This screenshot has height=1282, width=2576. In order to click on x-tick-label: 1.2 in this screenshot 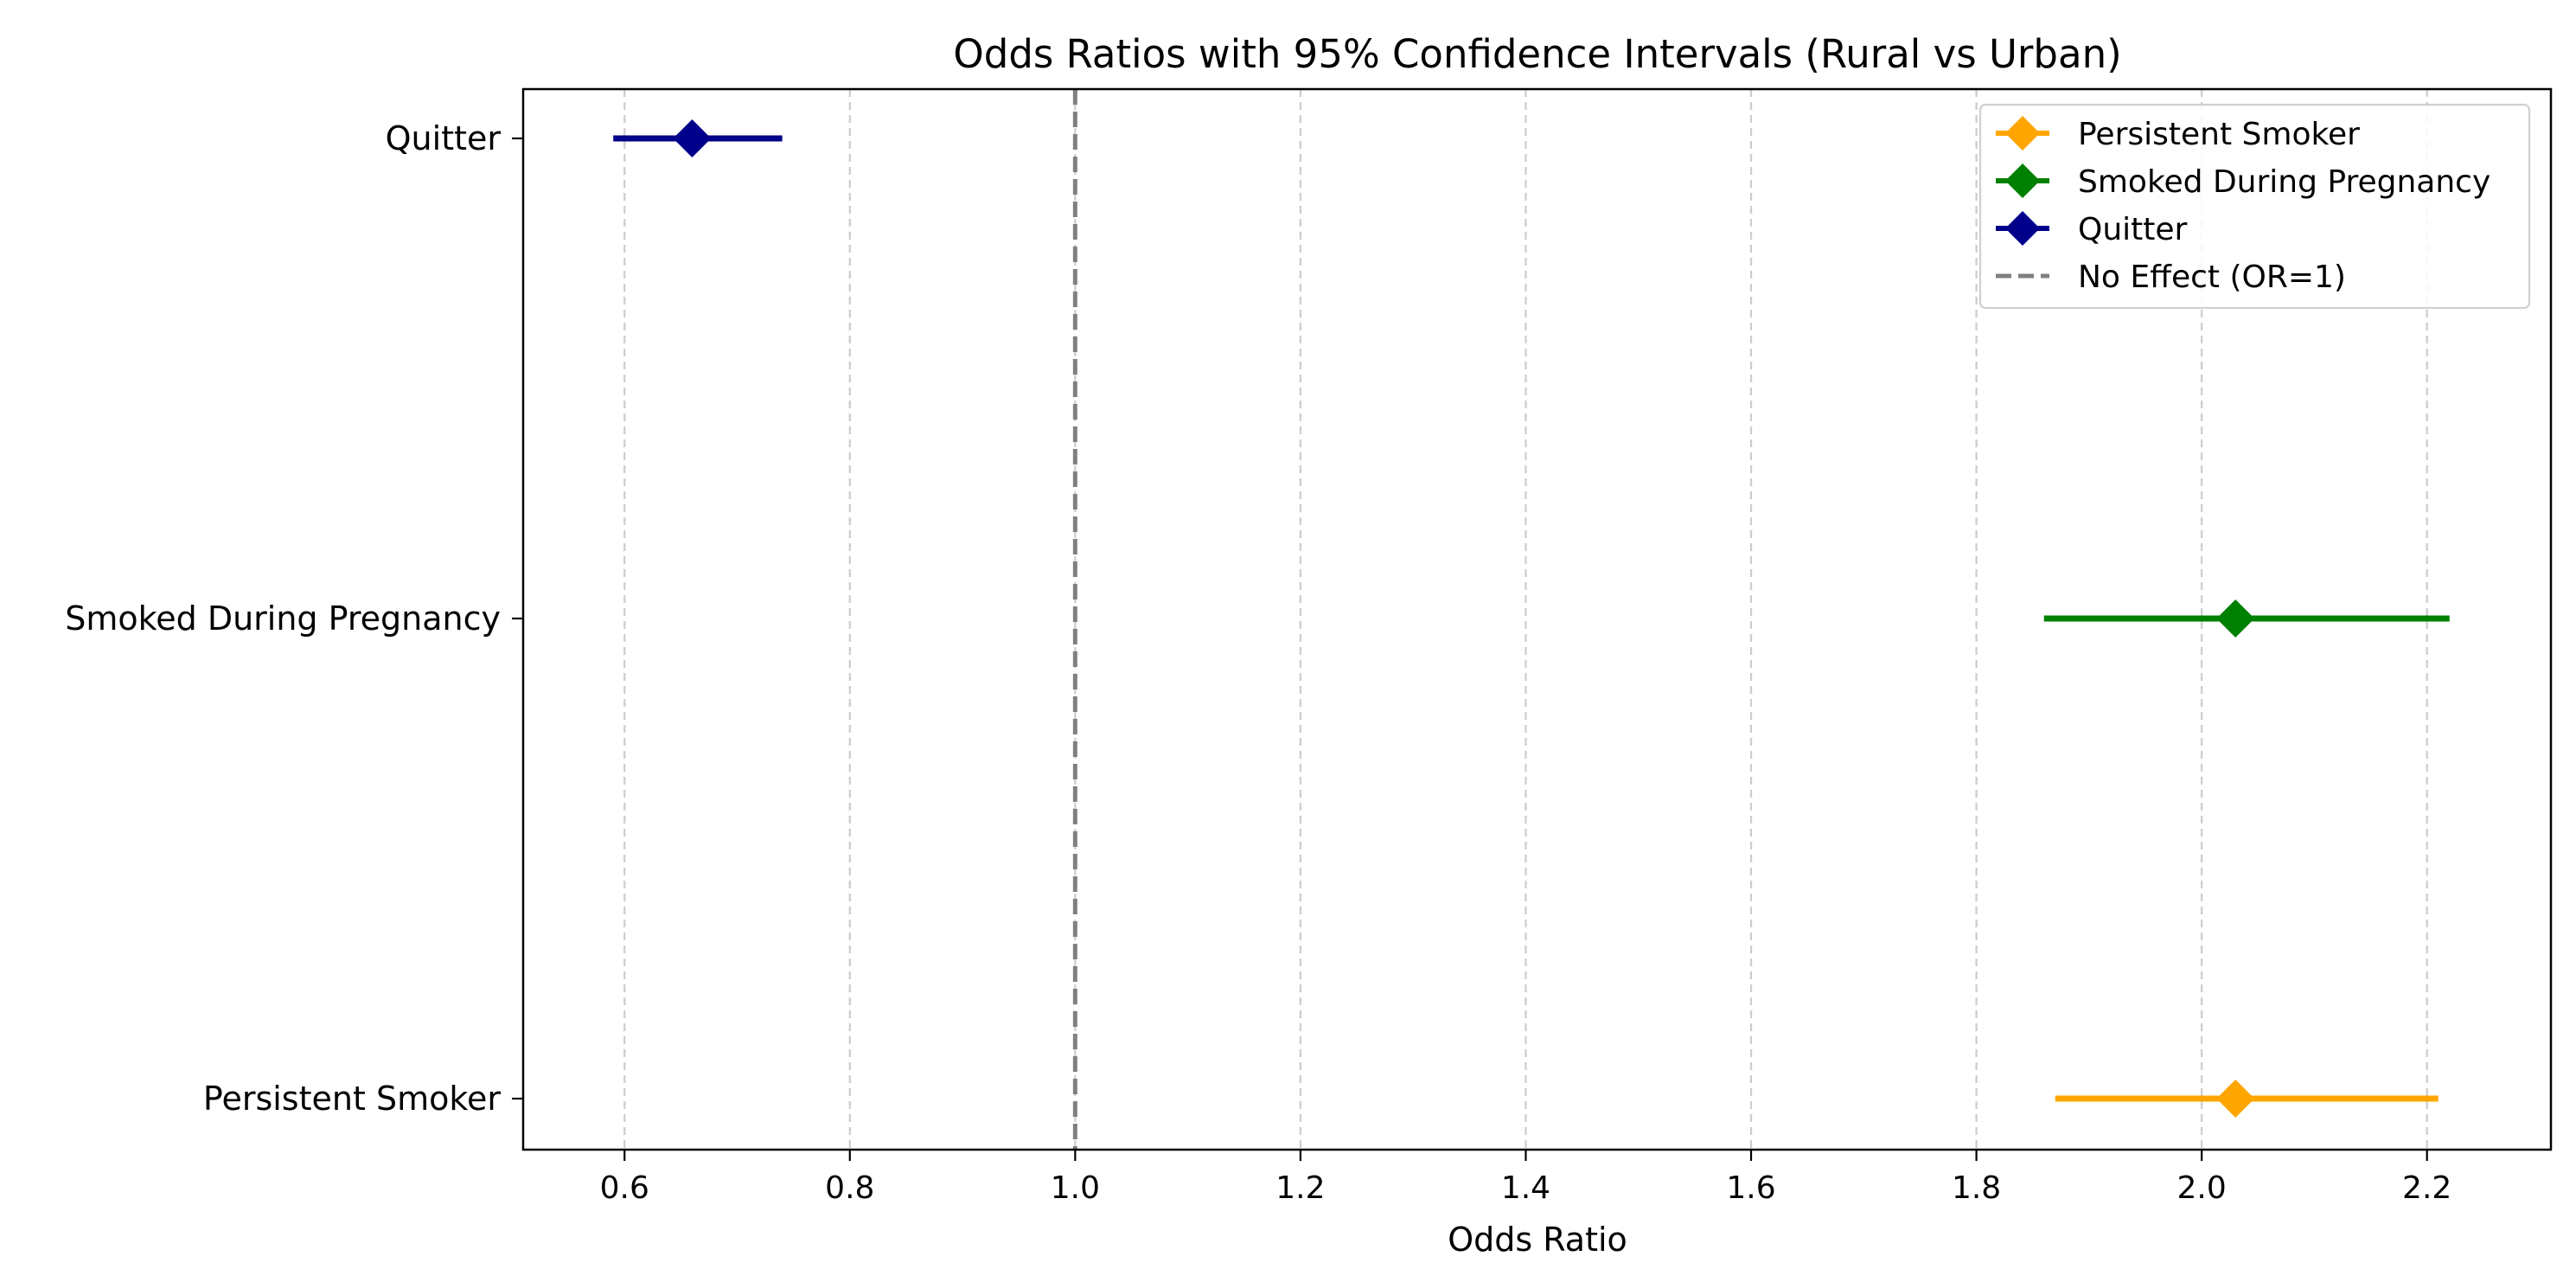, I will do `click(1300, 1188)`.